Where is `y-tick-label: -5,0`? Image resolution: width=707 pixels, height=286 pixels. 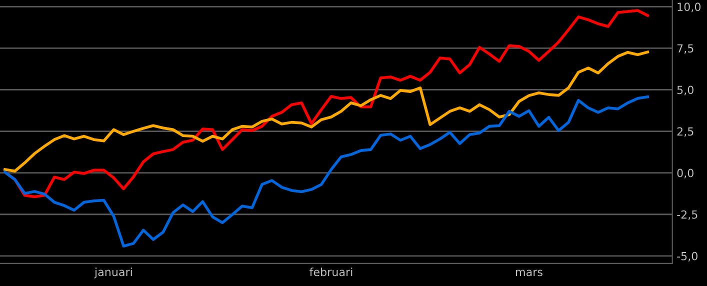 y-tick-label: -5,0 is located at coordinates (687, 257).